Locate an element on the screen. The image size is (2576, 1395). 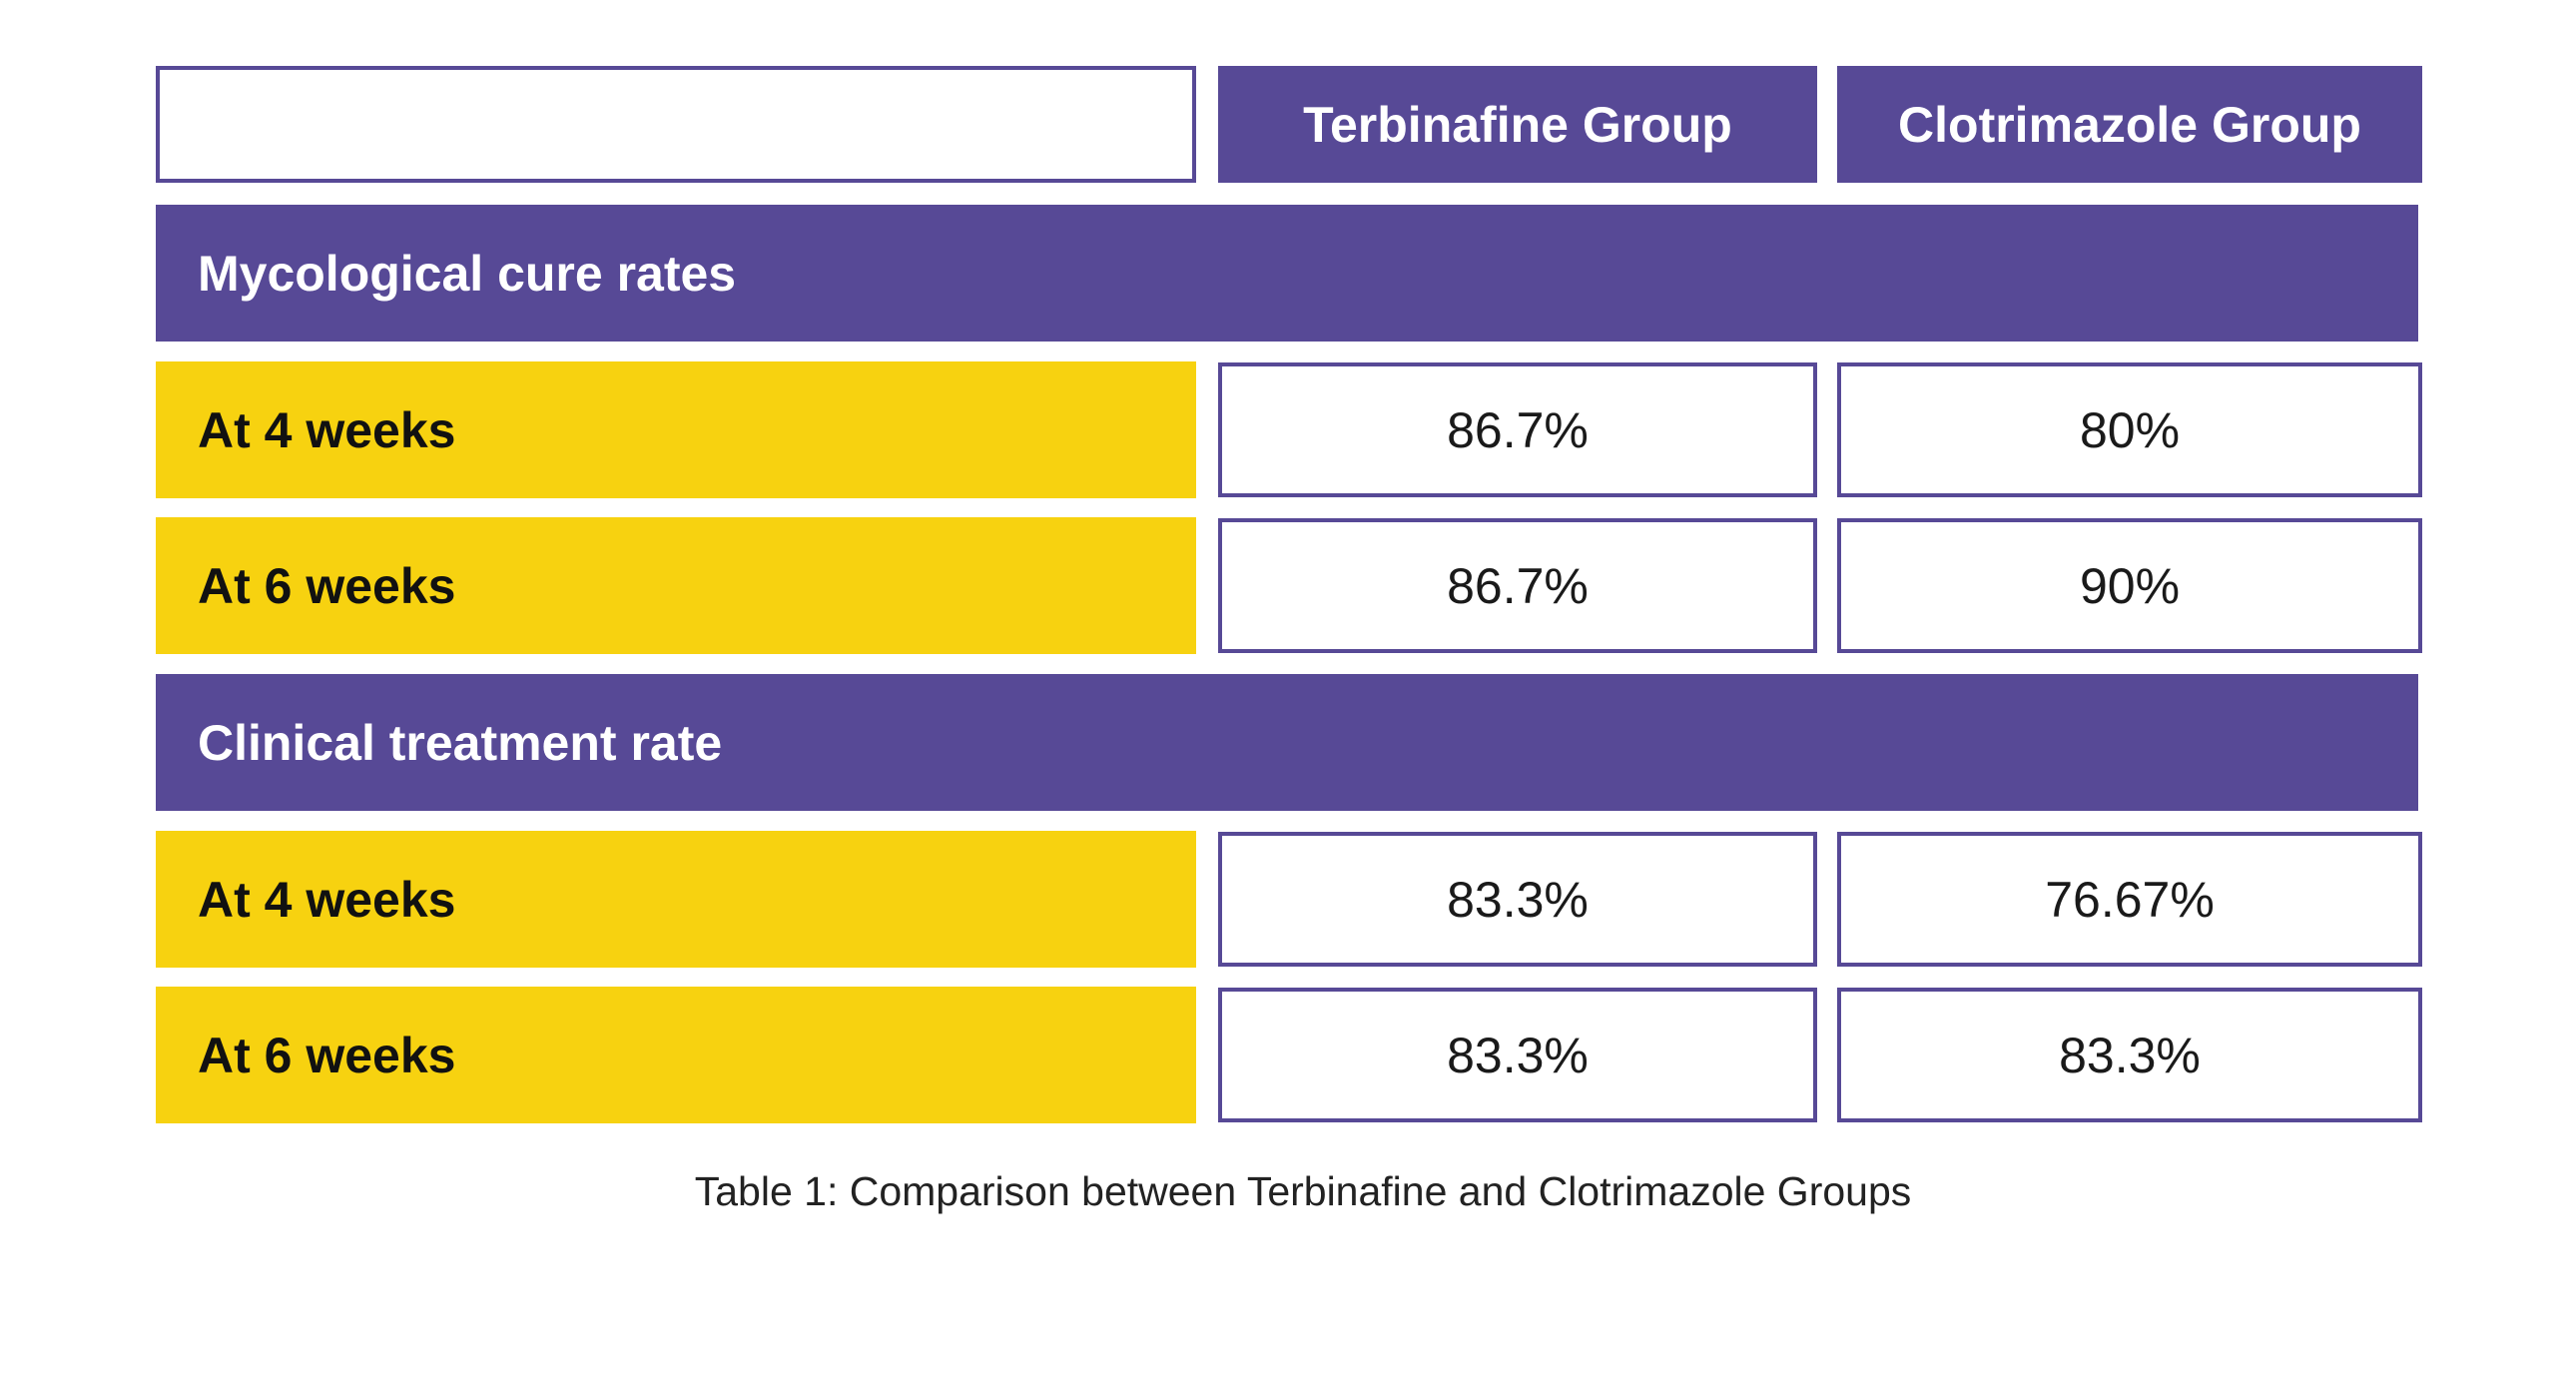
header-empty-cell is located at coordinates (676, 125).